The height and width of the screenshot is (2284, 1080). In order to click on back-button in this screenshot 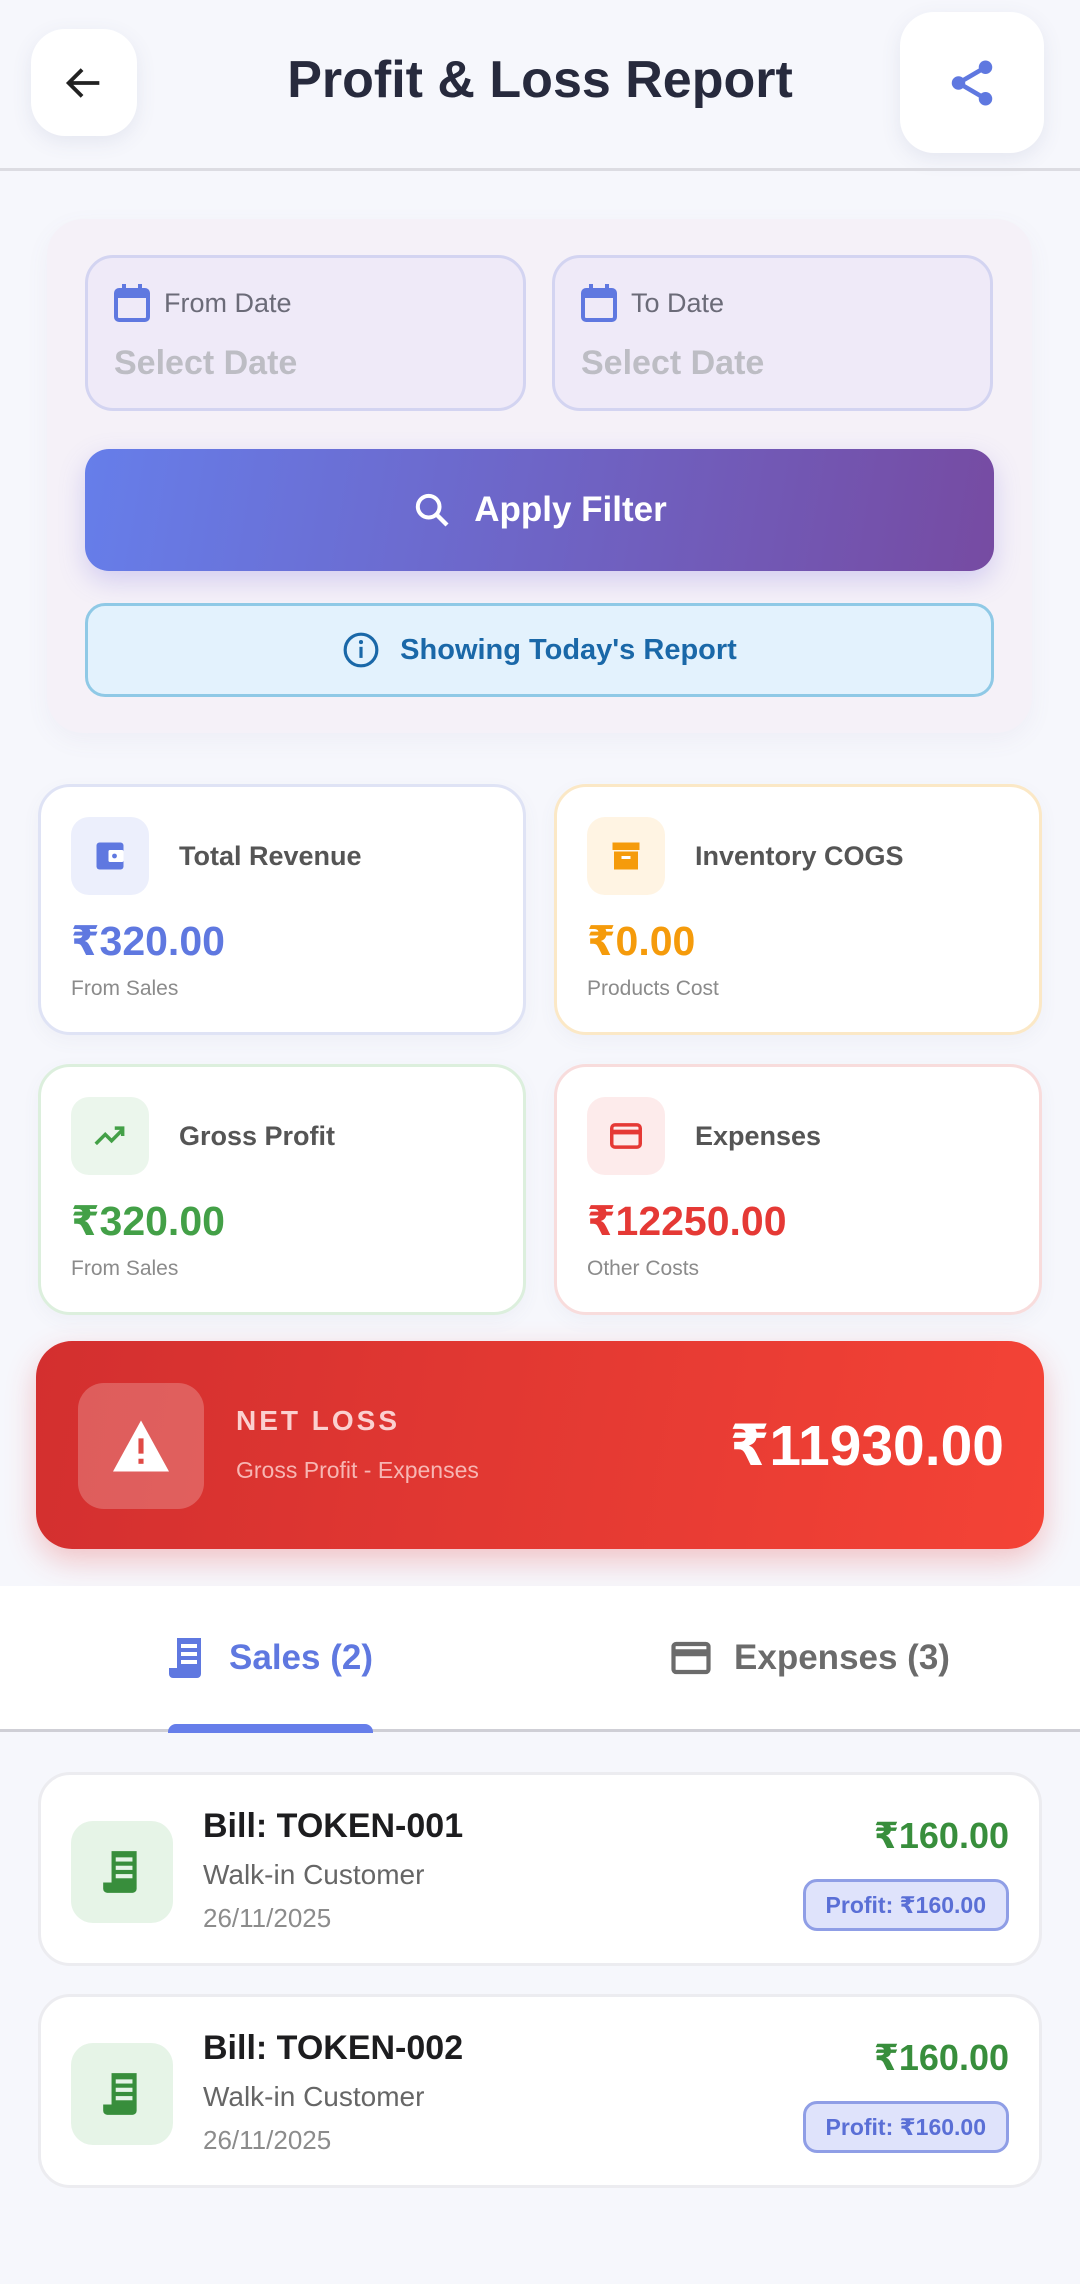, I will do `click(84, 82)`.